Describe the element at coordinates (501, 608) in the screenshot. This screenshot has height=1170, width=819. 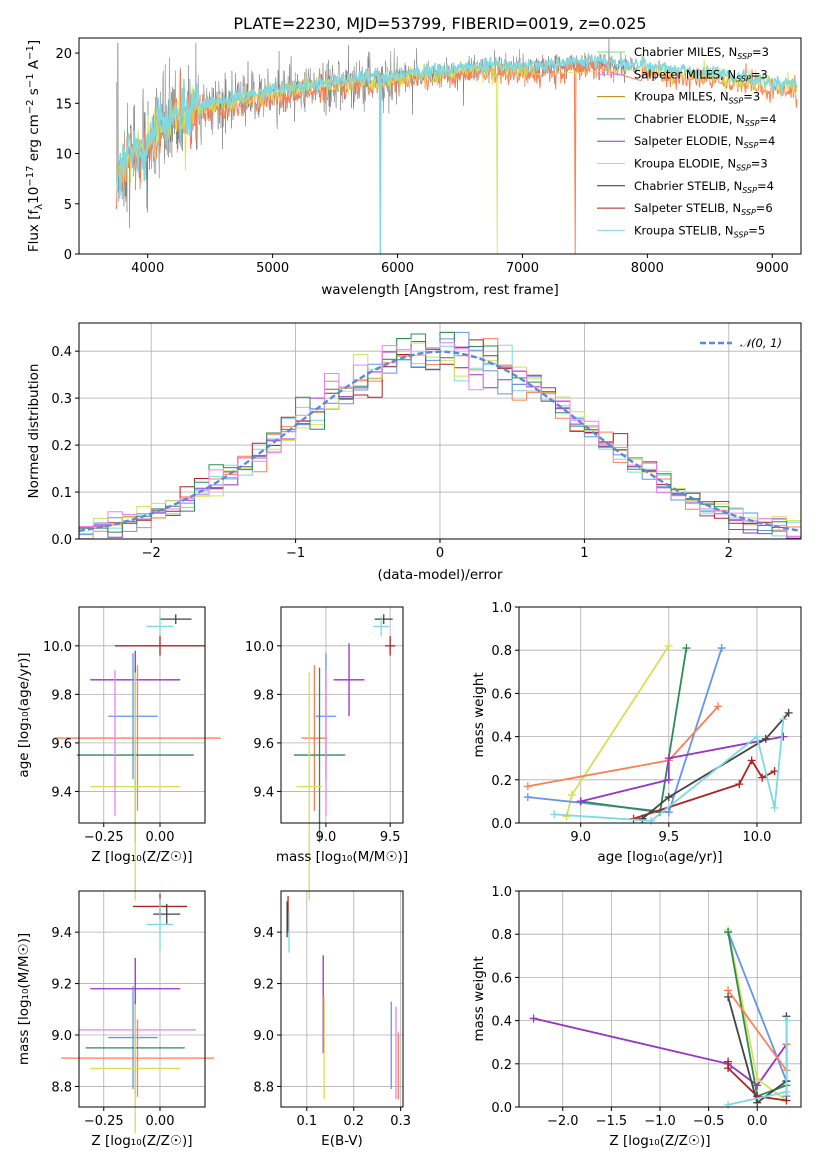
I see `y-tick-label: 1.0` at that location.